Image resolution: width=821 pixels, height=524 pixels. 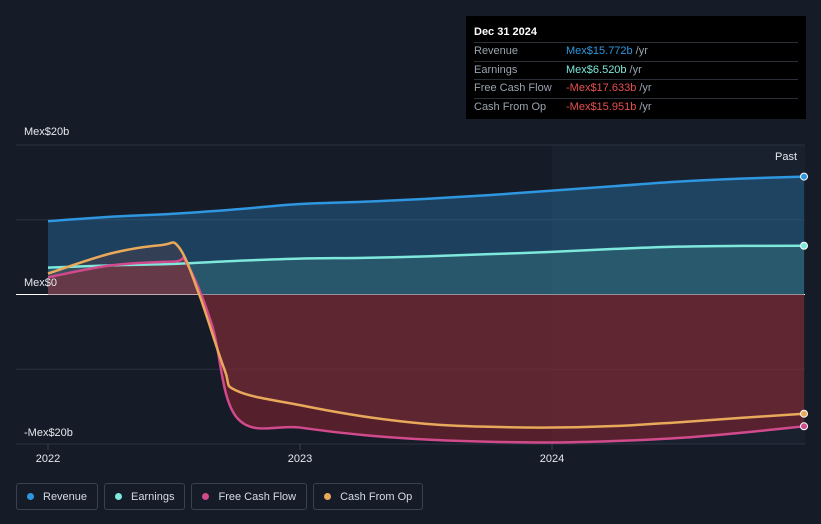 I want to click on earnings-area, so click(x=426, y=270).